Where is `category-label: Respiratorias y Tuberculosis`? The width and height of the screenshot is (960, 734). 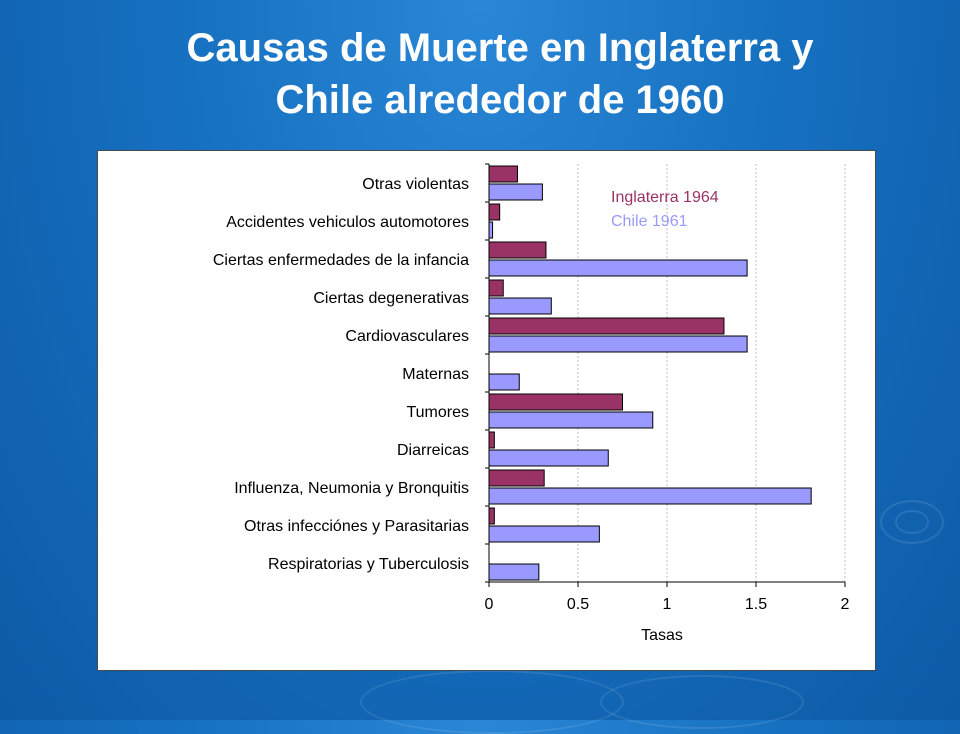
category-label: Respiratorias y Tuberculosis is located at coordinates (368, 564).